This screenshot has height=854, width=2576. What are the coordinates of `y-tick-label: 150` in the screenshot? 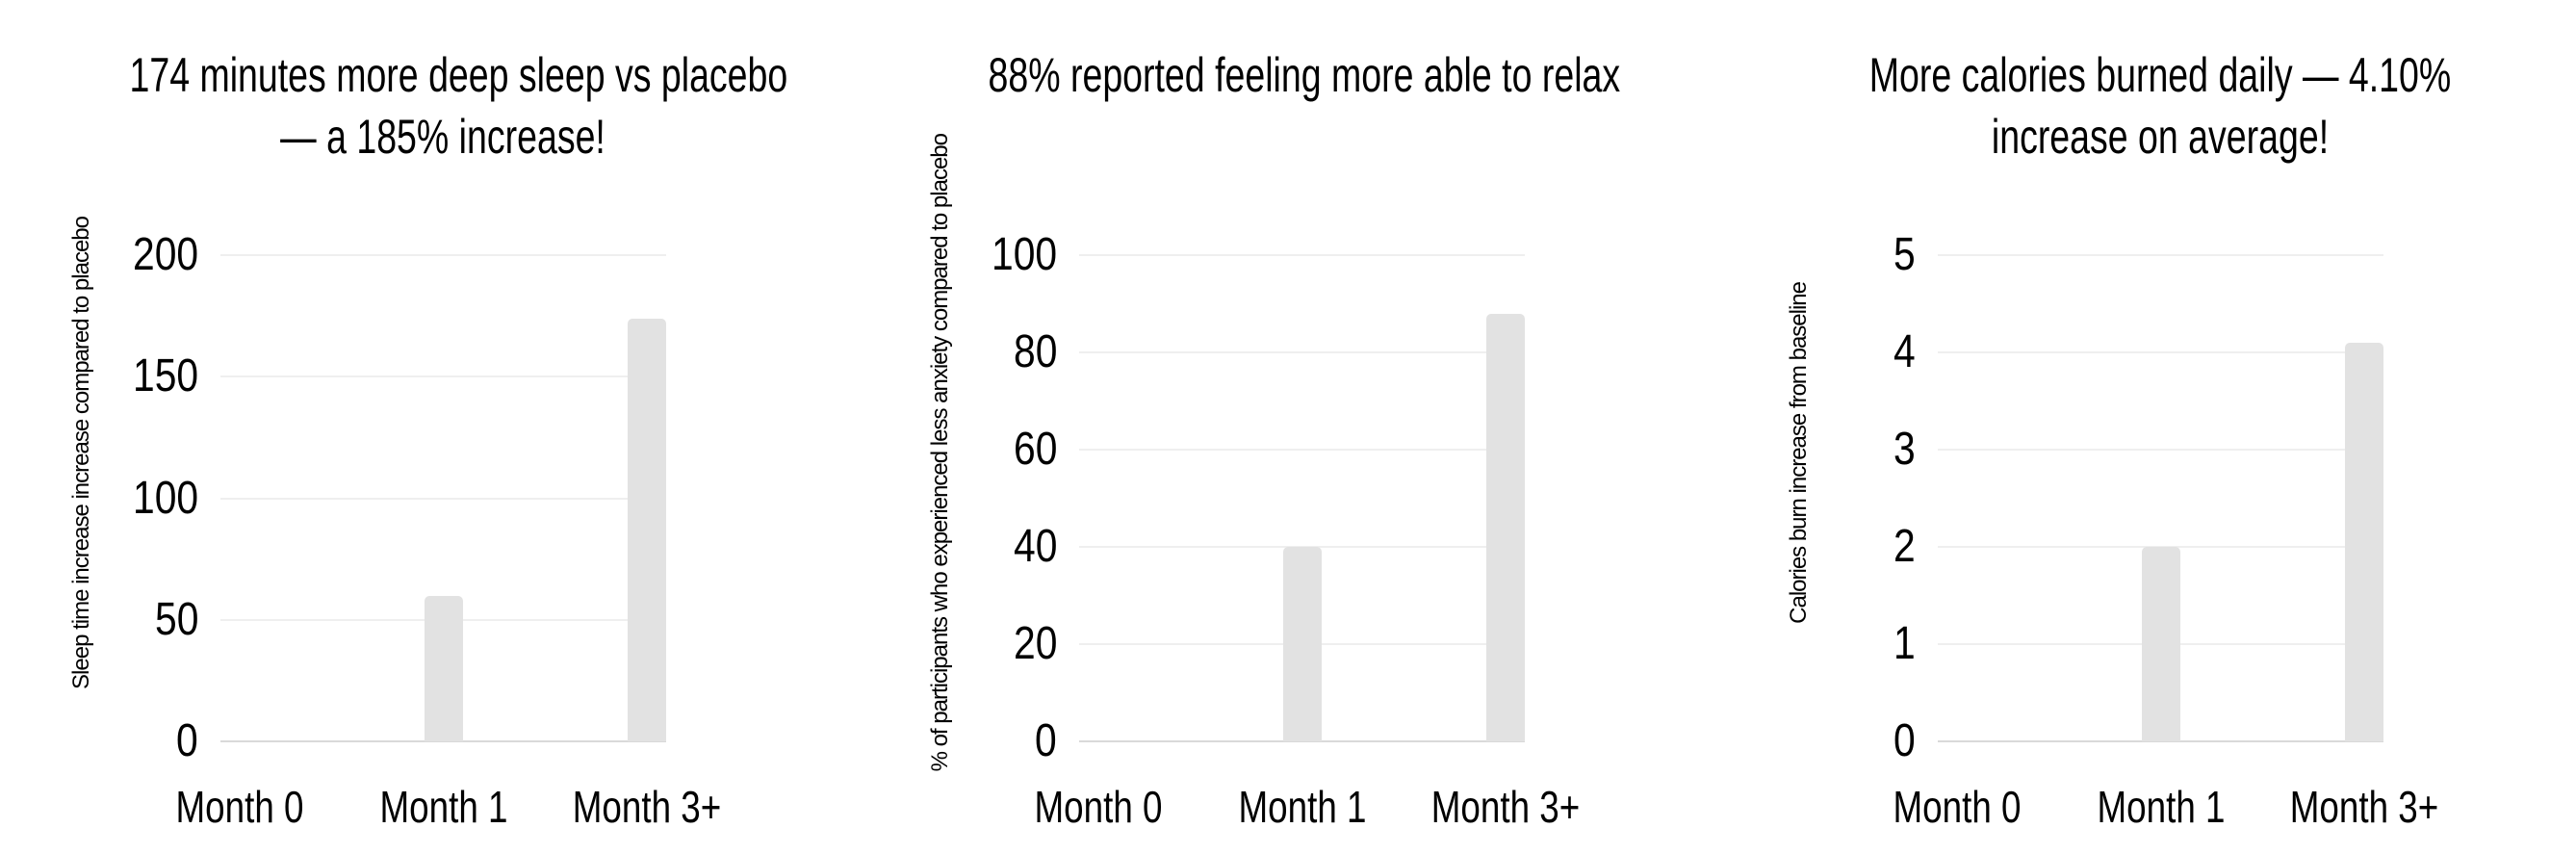 It's located at (160, 376).